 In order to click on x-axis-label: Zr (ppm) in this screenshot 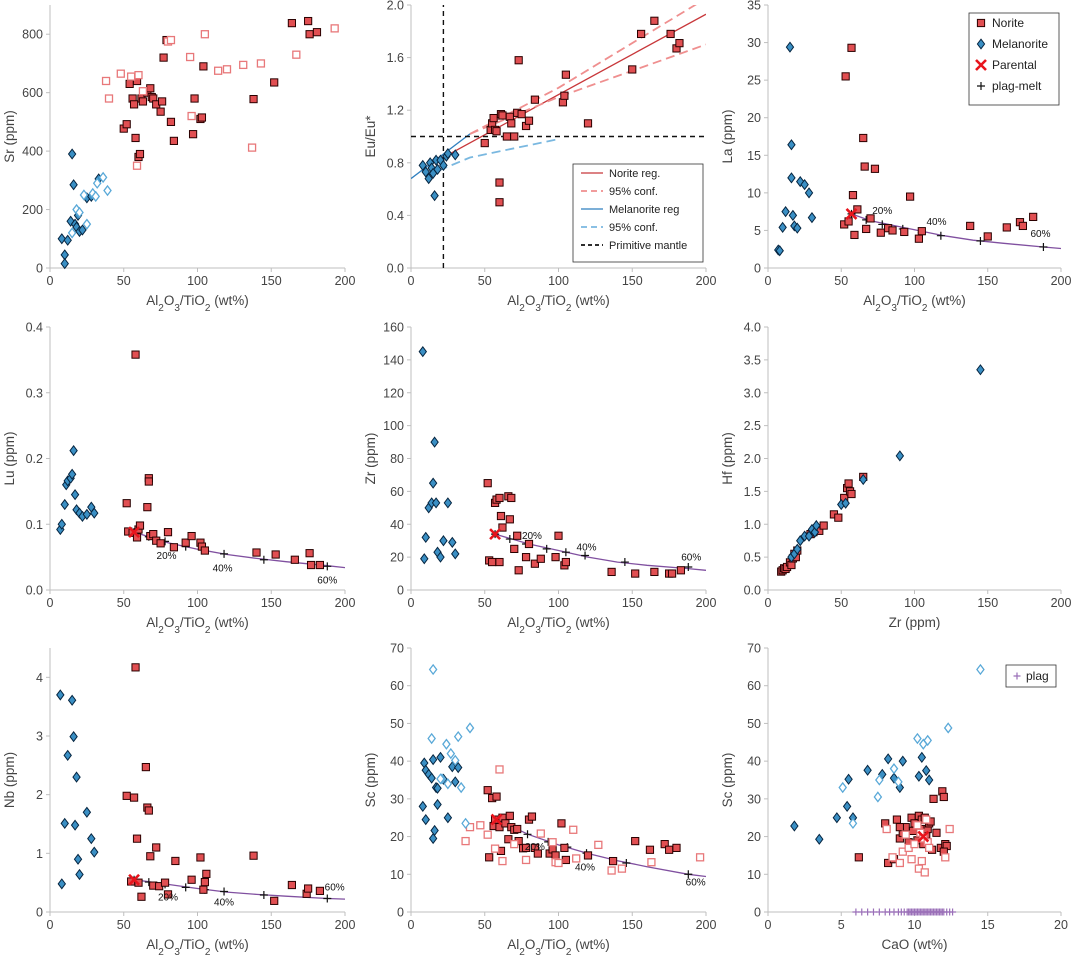, I will do `click(915, 622)`.